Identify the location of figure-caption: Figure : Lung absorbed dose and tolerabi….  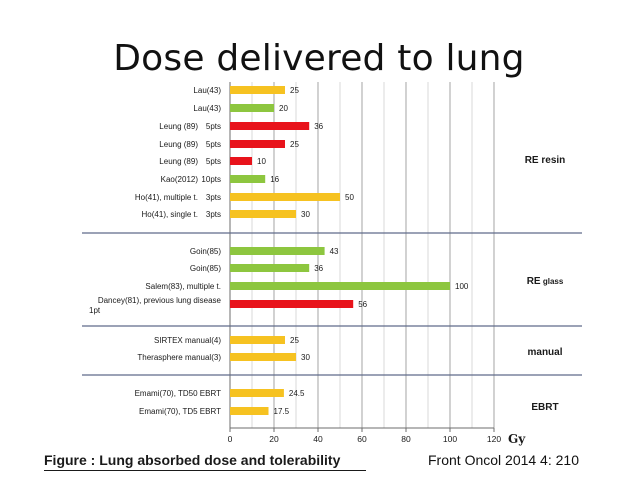
(192, 460).